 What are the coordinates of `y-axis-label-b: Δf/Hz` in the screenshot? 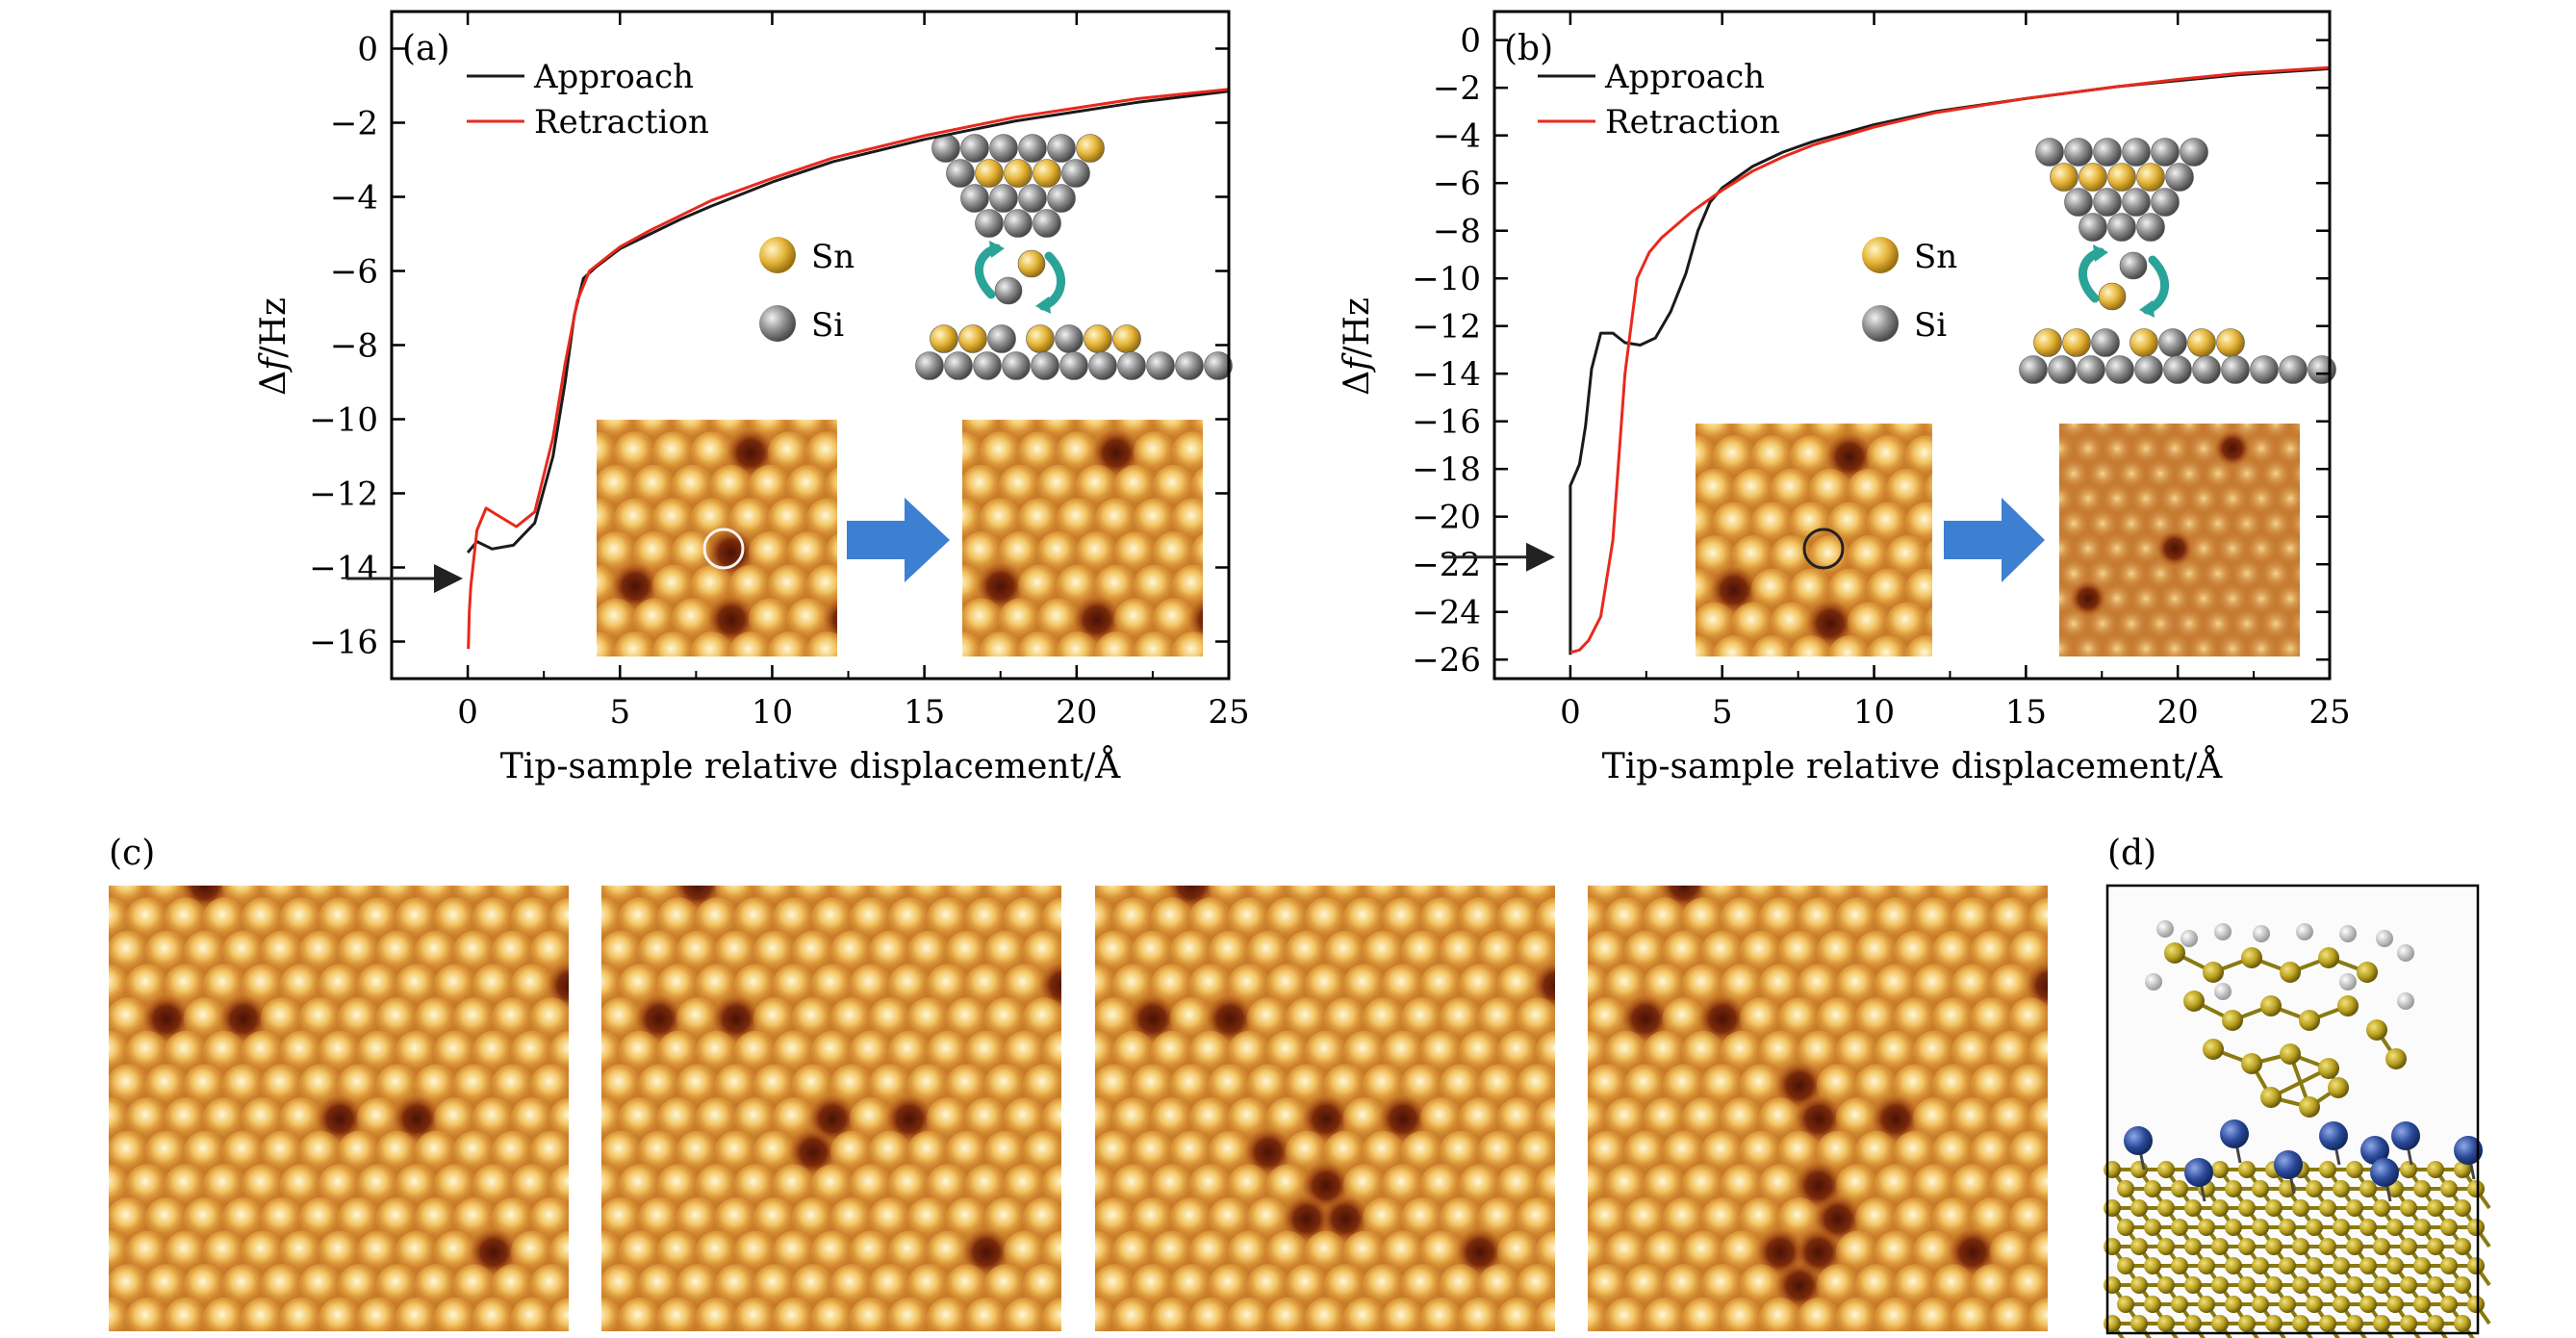 It's located at (1357, 346).